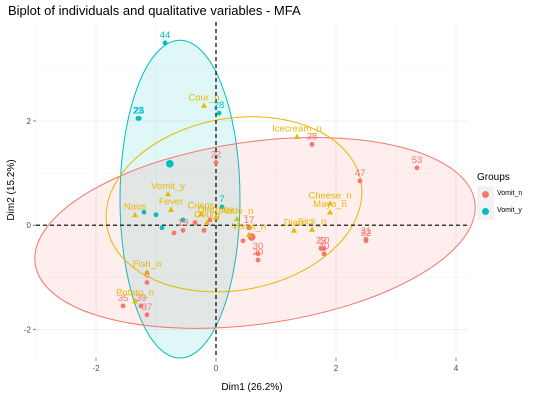 The height and width of the screenshot is (400, 540). I want to click on variable-label: Diarrhea, so click(216, 209).